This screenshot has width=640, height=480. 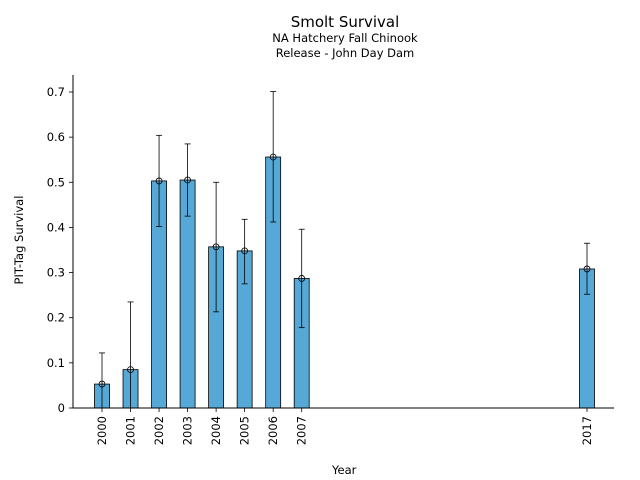 What do you see at coordinates (131, 430) in the screenshot?
I see `x-tick-label-2001: 2001` at bounding box center [131, 430].